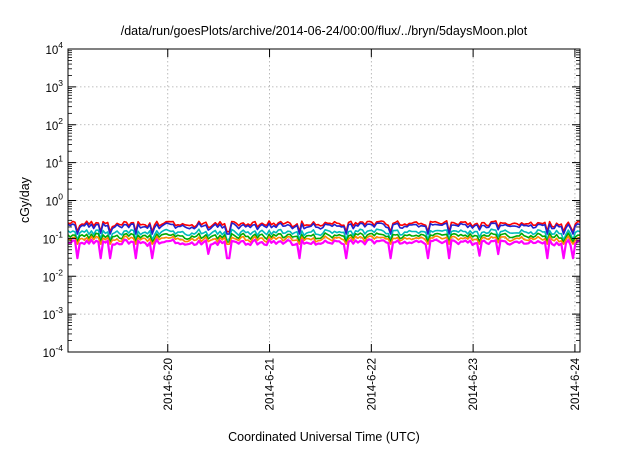 This screenshot has height=453, width=640. What do you see at coordinates (54, 162) in the screenshot?
I see `y-tick-label: 10¹` at bounding box center [54, 162].